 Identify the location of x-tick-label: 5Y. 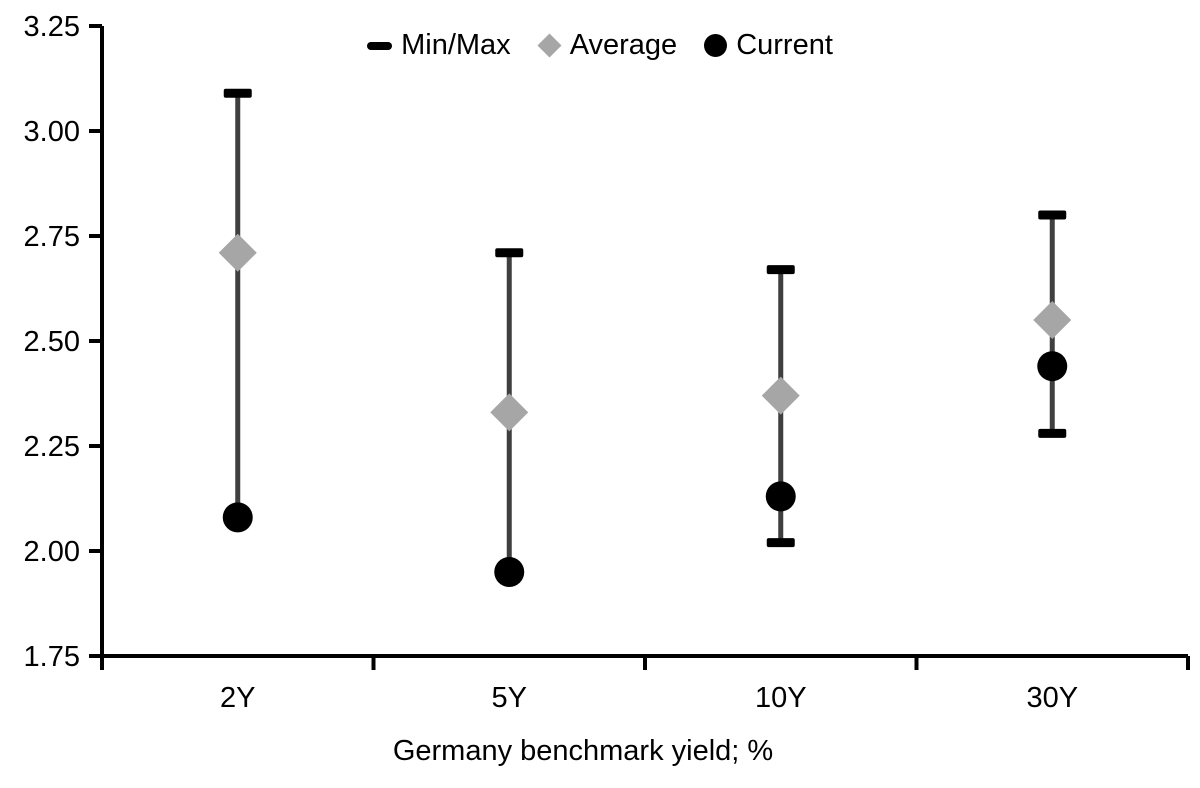
(509, 698).